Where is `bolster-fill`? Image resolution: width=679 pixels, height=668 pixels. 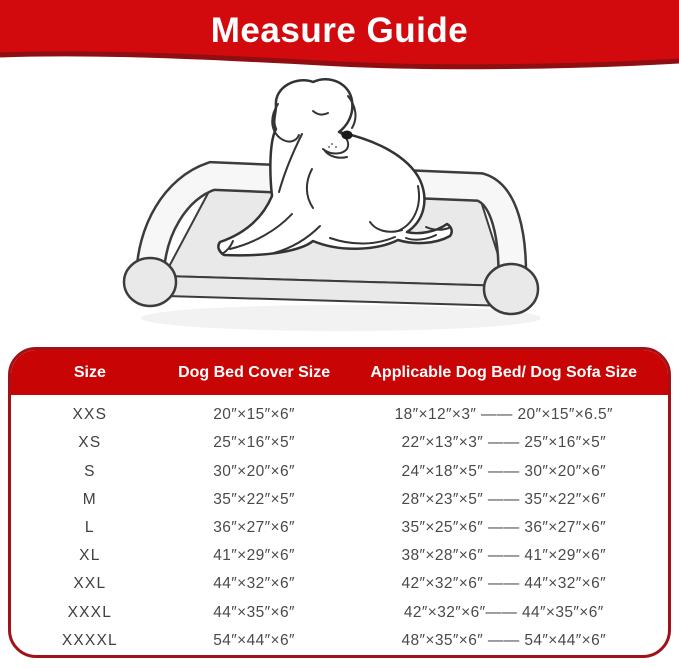 bolster-fill is located at coordinates (331, 231).